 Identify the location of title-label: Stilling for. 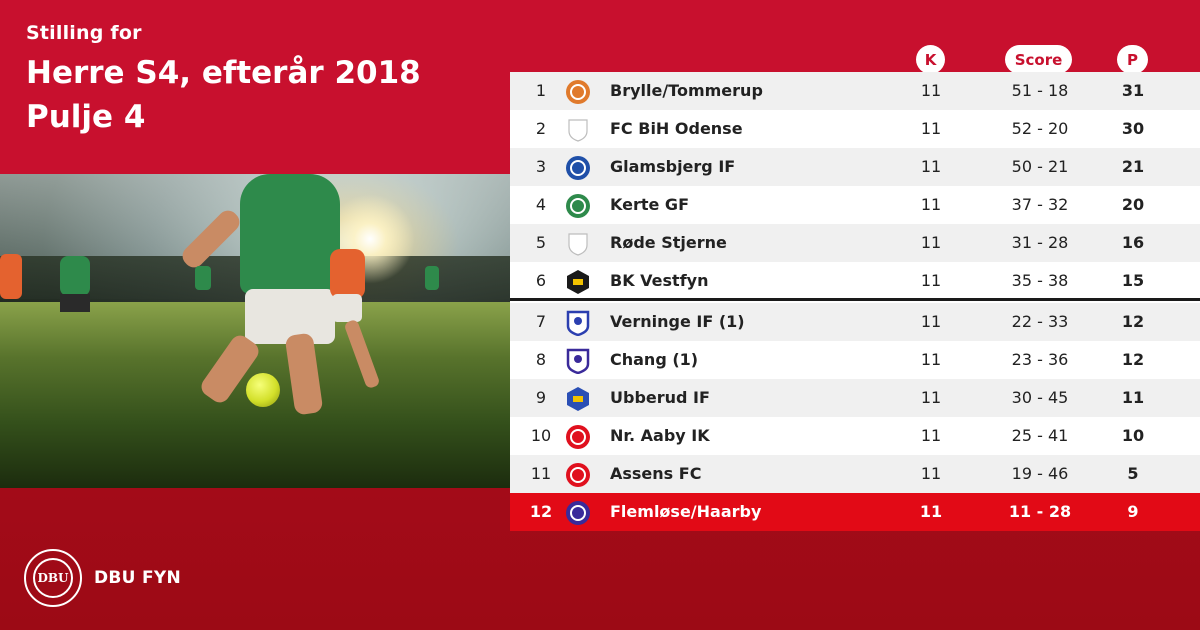
(84, 33).